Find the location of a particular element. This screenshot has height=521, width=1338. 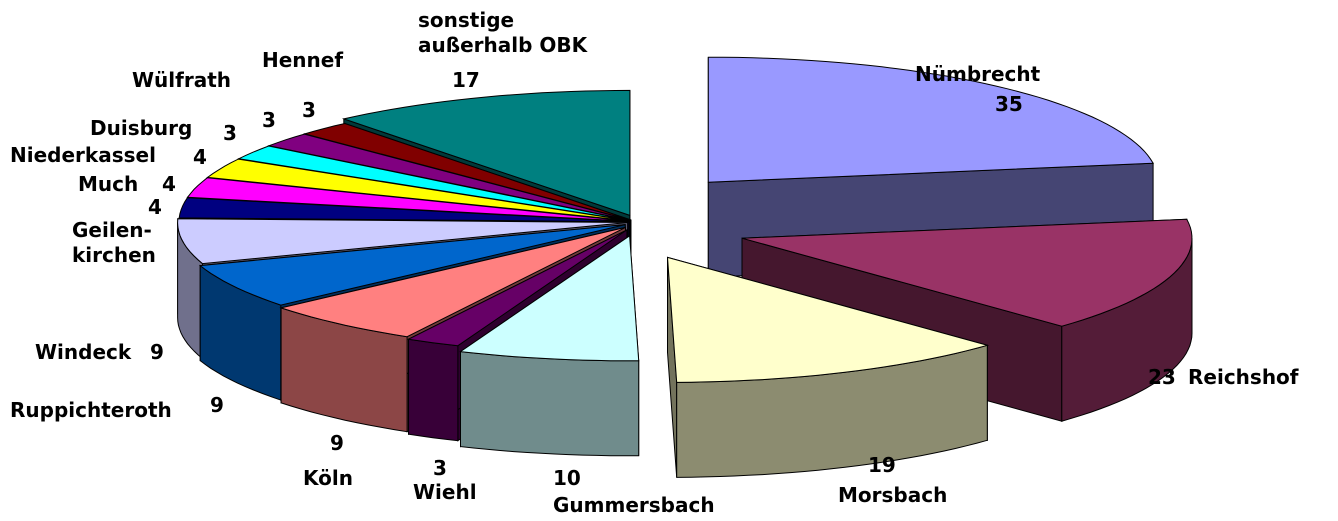

slice-name: Wülfrath is located at coordinates (182, 80).